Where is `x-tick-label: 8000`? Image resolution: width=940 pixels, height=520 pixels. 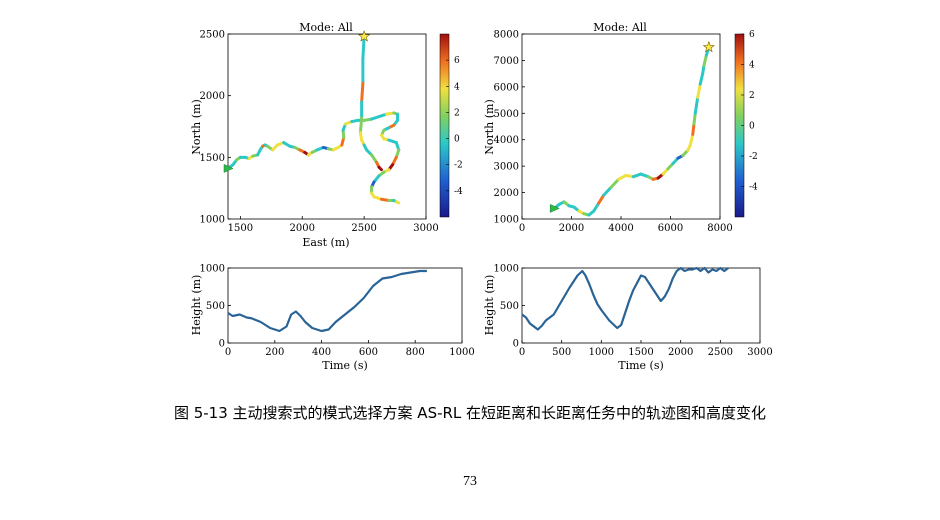 x-tick-label: 8000 is located at coordinates (719, 228).